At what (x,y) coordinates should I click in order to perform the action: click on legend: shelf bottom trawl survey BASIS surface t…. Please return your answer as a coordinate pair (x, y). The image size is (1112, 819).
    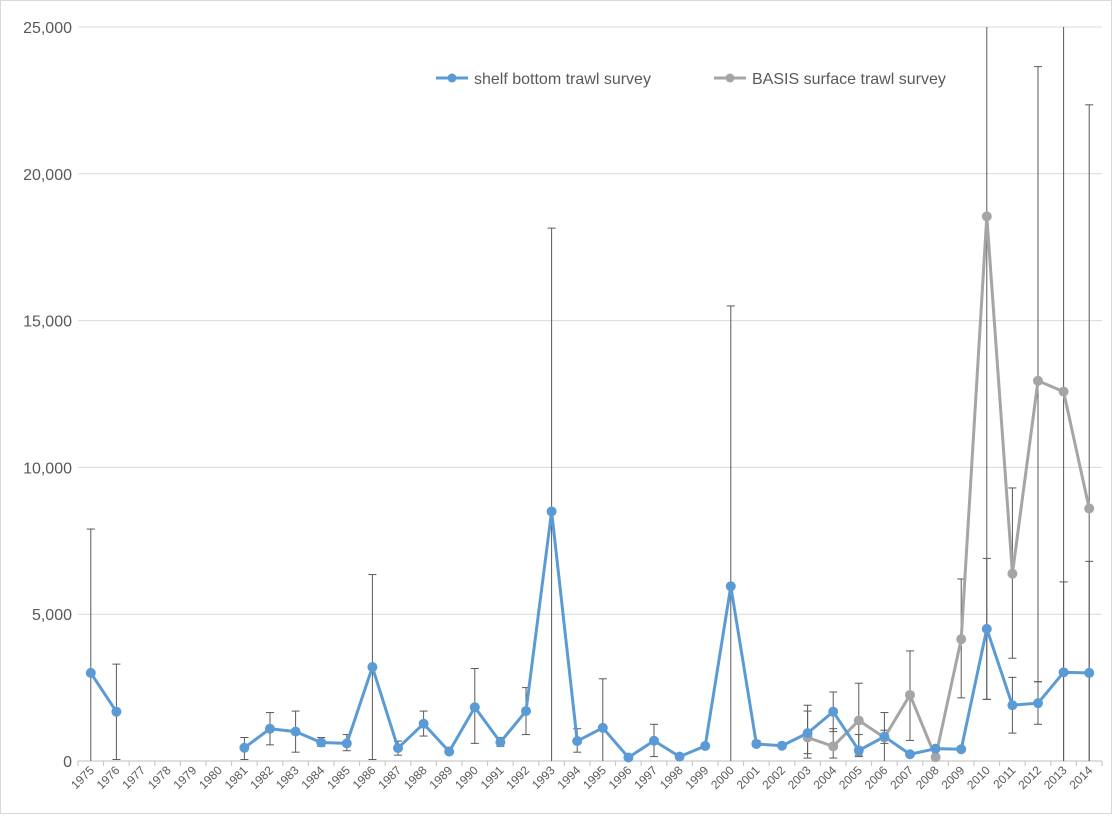
    Looking at the image, I should click on (691, 79).